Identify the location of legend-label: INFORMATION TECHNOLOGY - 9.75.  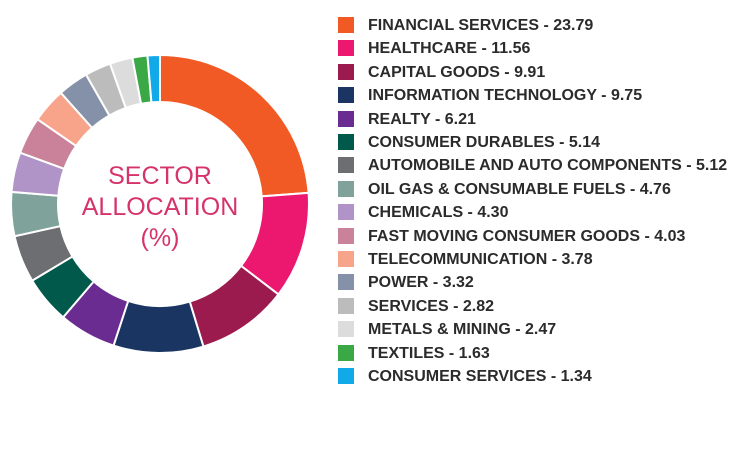
(505, 96).